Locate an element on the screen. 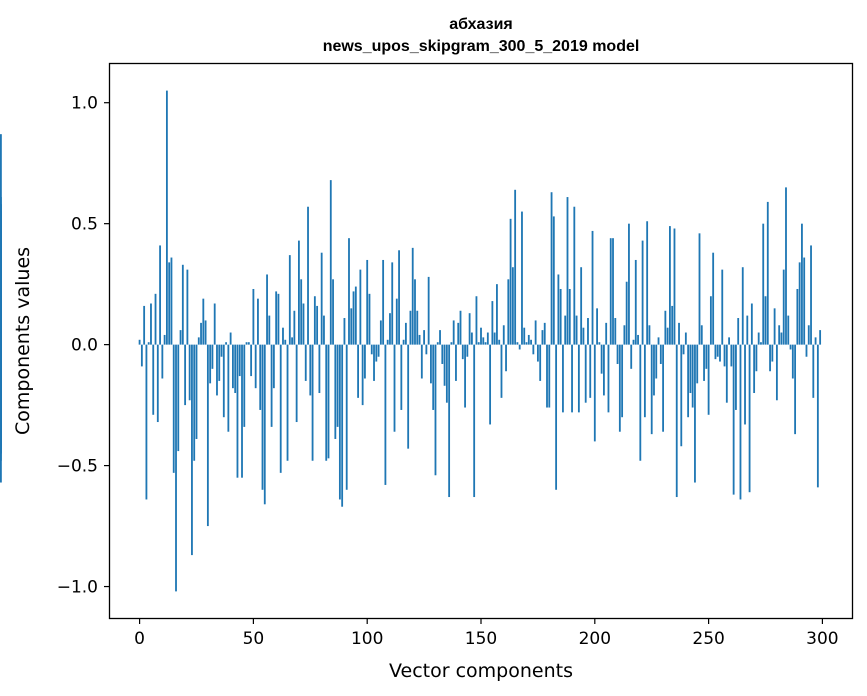  bar-undefined is located at coordinates (1, 285).